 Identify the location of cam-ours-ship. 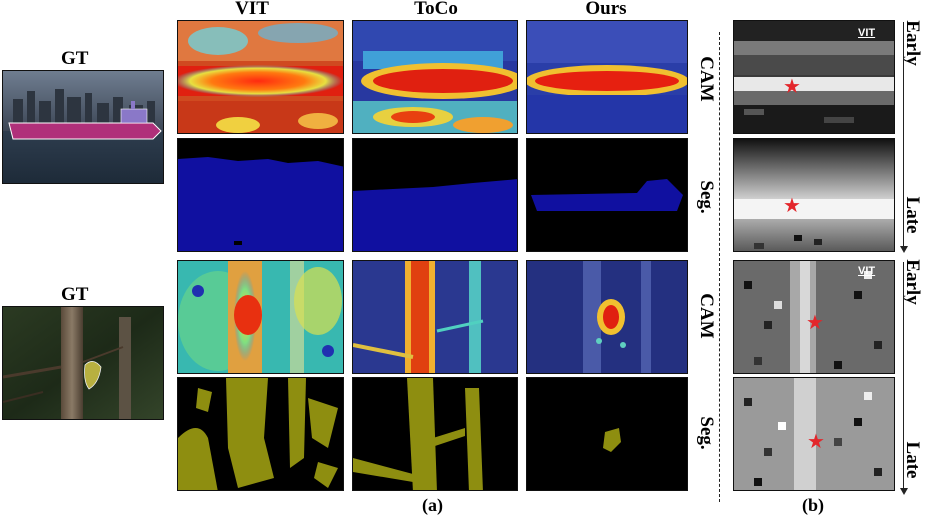
(607, 77).